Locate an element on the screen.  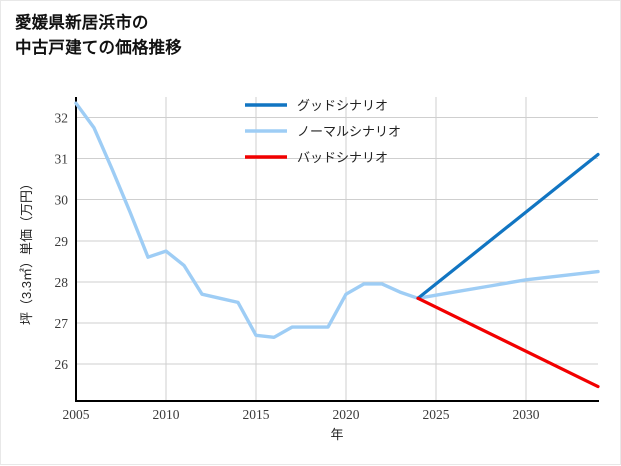
y-axis-tick-label: 26 is located at coordinates (62, 364).